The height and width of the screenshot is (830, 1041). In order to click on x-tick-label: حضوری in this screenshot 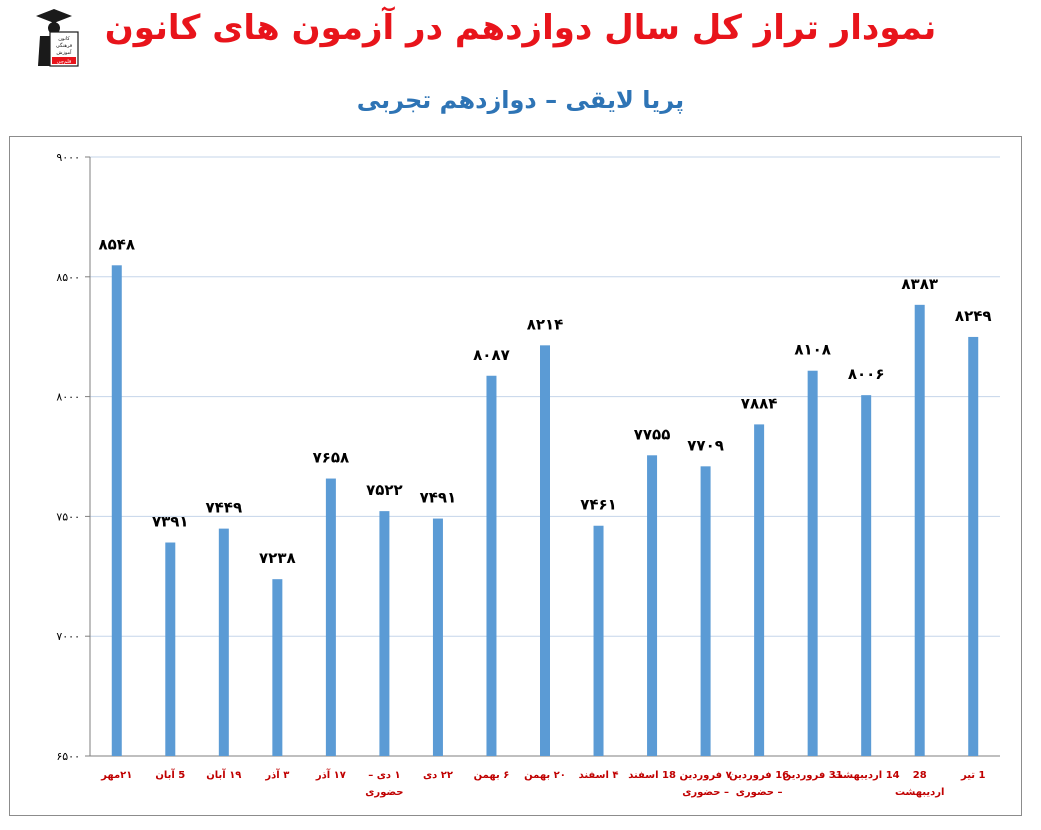, I will do `click(384, 792)`.